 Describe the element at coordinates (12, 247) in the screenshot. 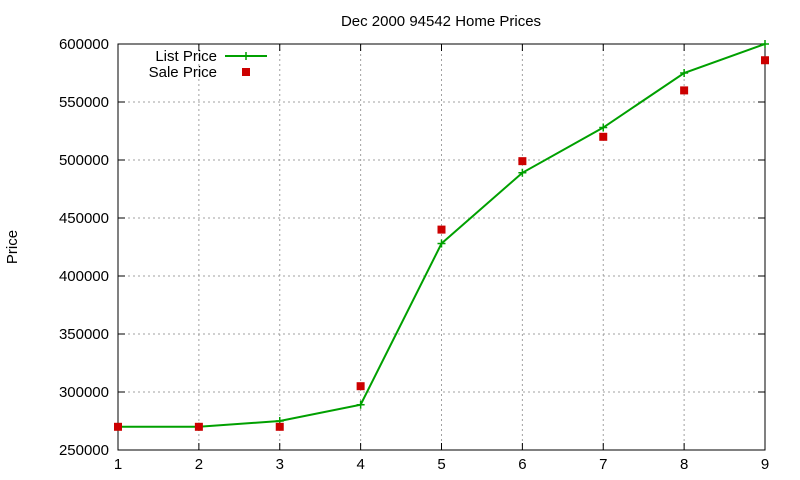

I see `y-axis-label: Price` at that location.